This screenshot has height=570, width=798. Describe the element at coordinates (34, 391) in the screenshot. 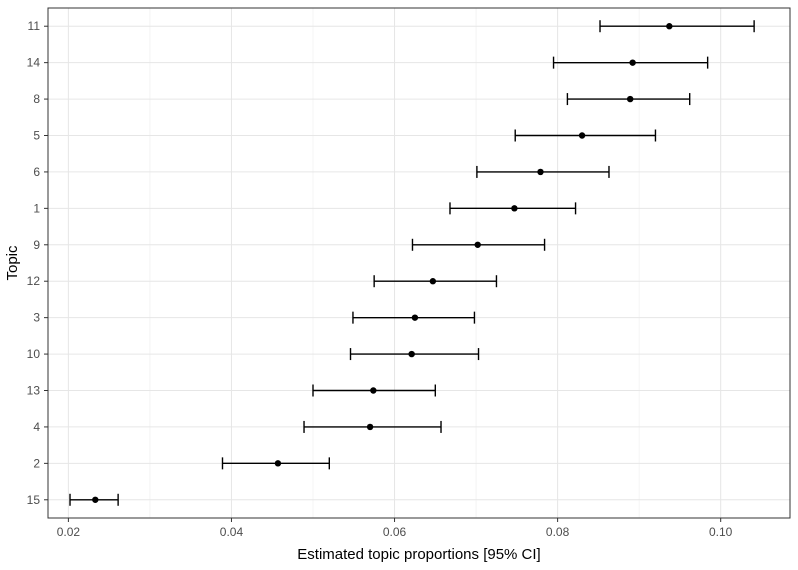

I see `y-tick-label: 13` at that location.